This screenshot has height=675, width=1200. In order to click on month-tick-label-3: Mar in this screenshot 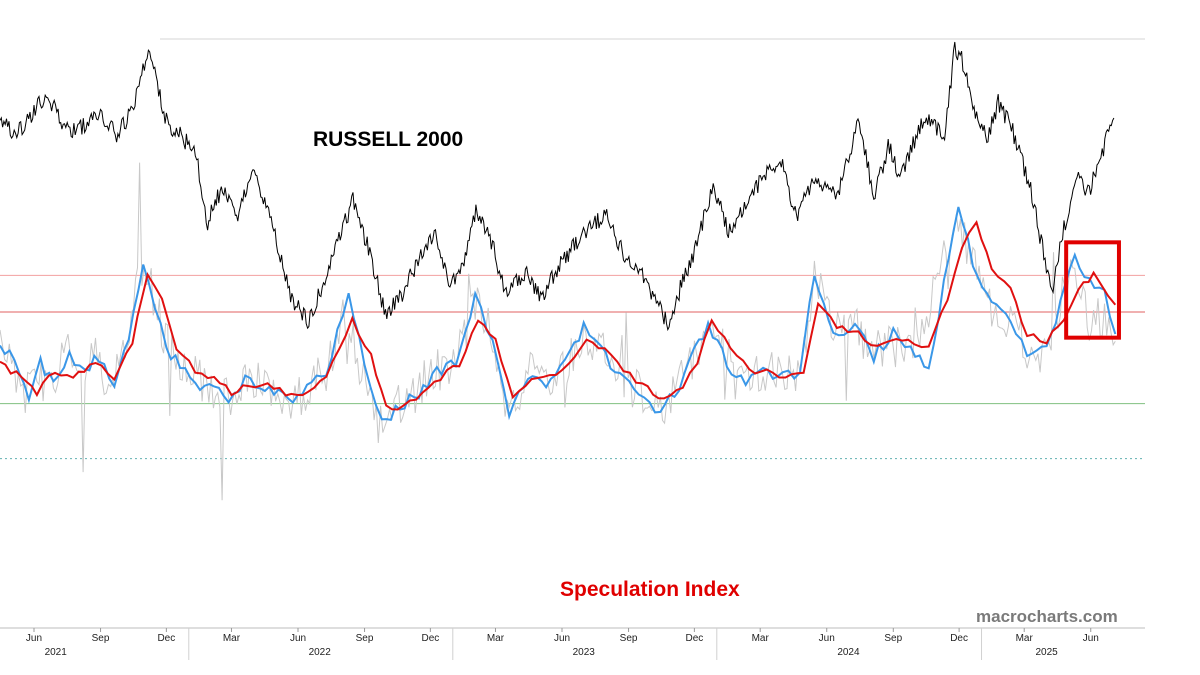, I will do `click(232, 638)`.